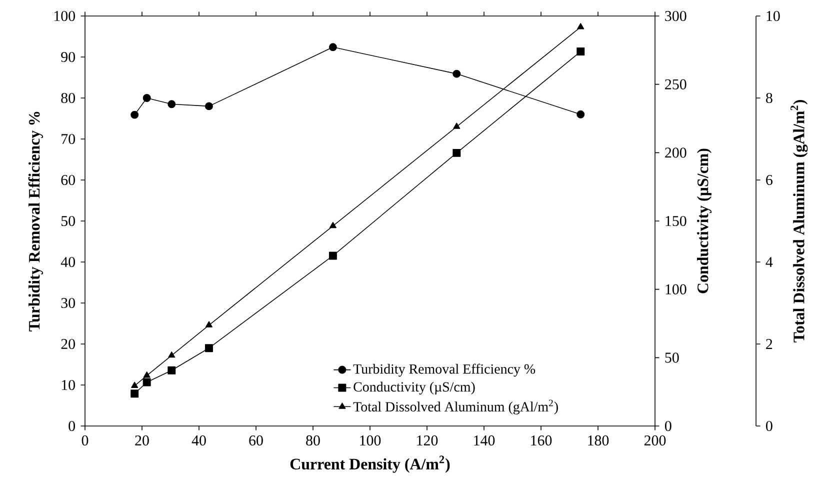  I want to click on legend-label: Conductivity (µS/cm), so click(414, 388).